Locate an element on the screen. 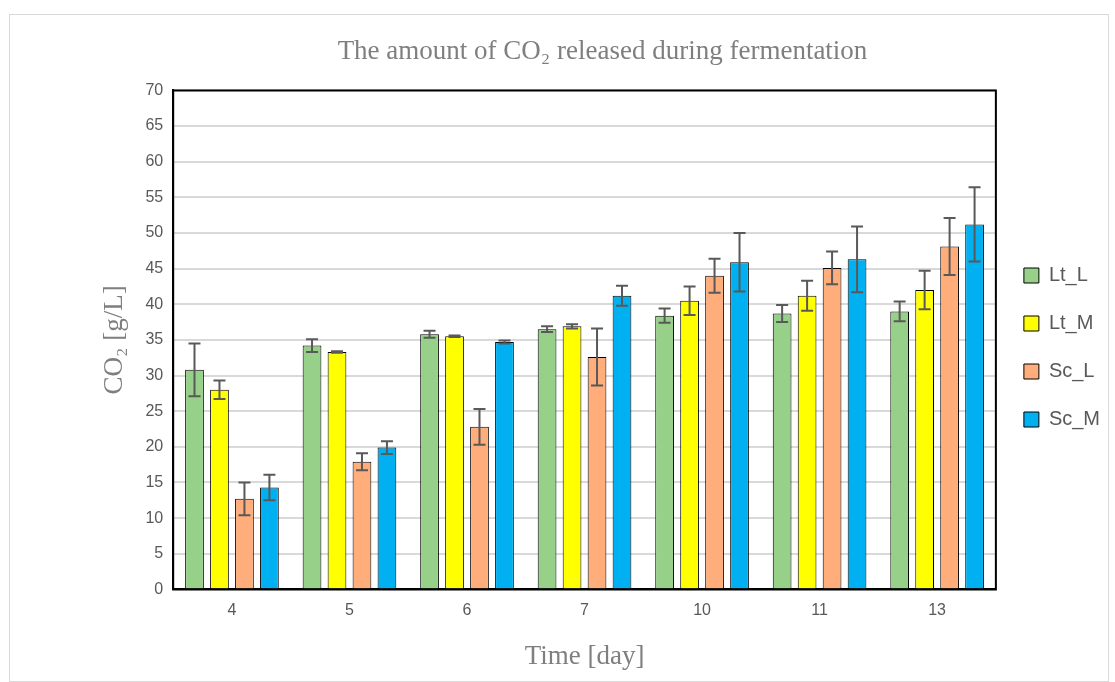 Image resolution: width=1115 pixels, height=682 pixels. y-tick-label: 45 is located at coordinates (154, 268).